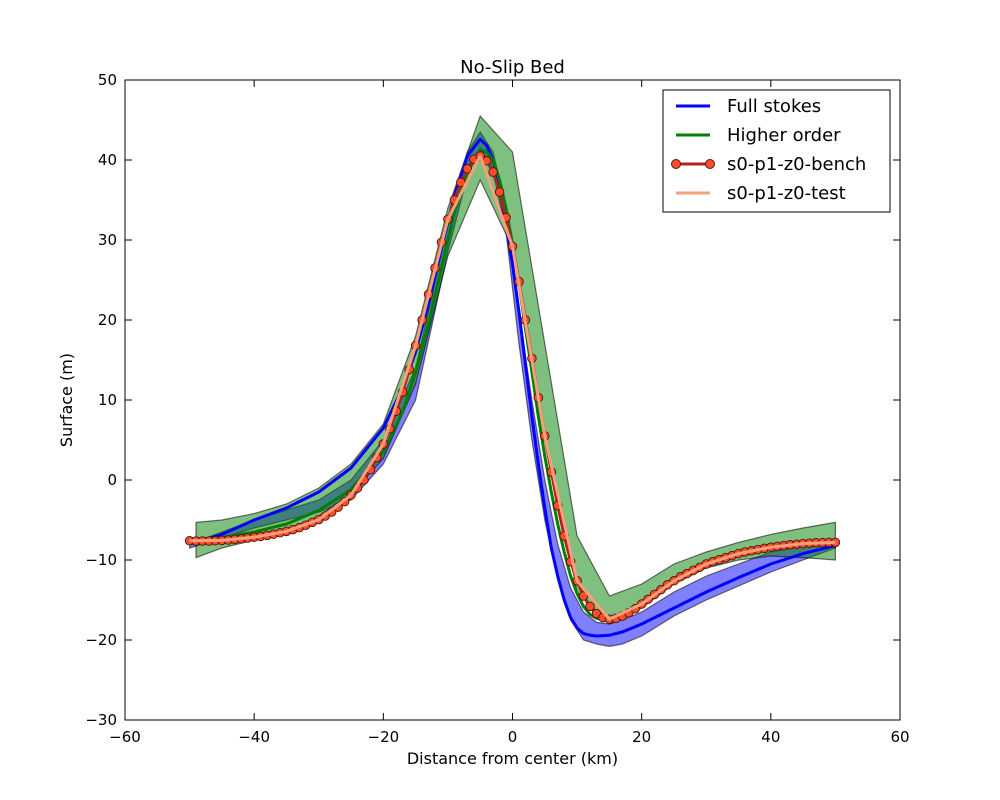 This screenshot has width=1000, height=800. I want to click on legend-label-bench: s0-p1-z0-bench, so click(796, 164).